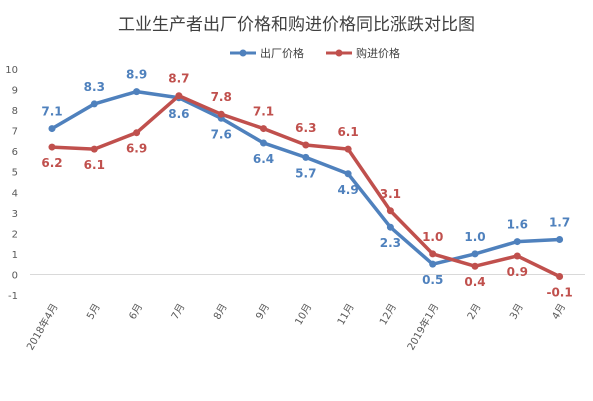  I want to click on x-tick-label: 8月, so click(220, 312).